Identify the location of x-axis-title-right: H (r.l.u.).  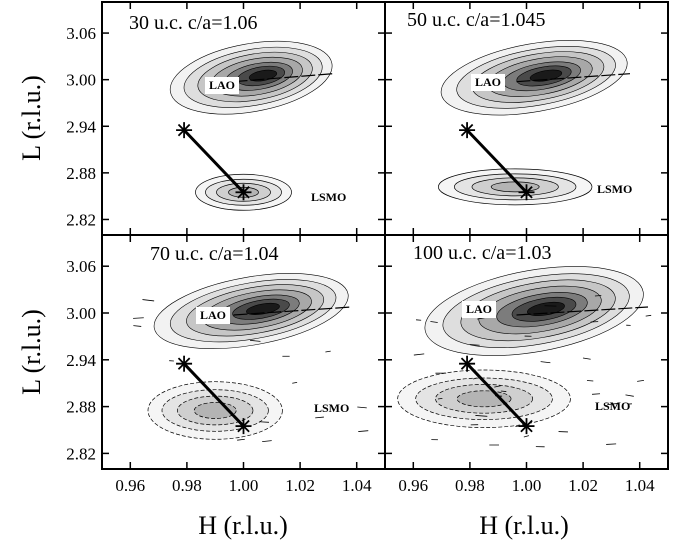
(524, 525).